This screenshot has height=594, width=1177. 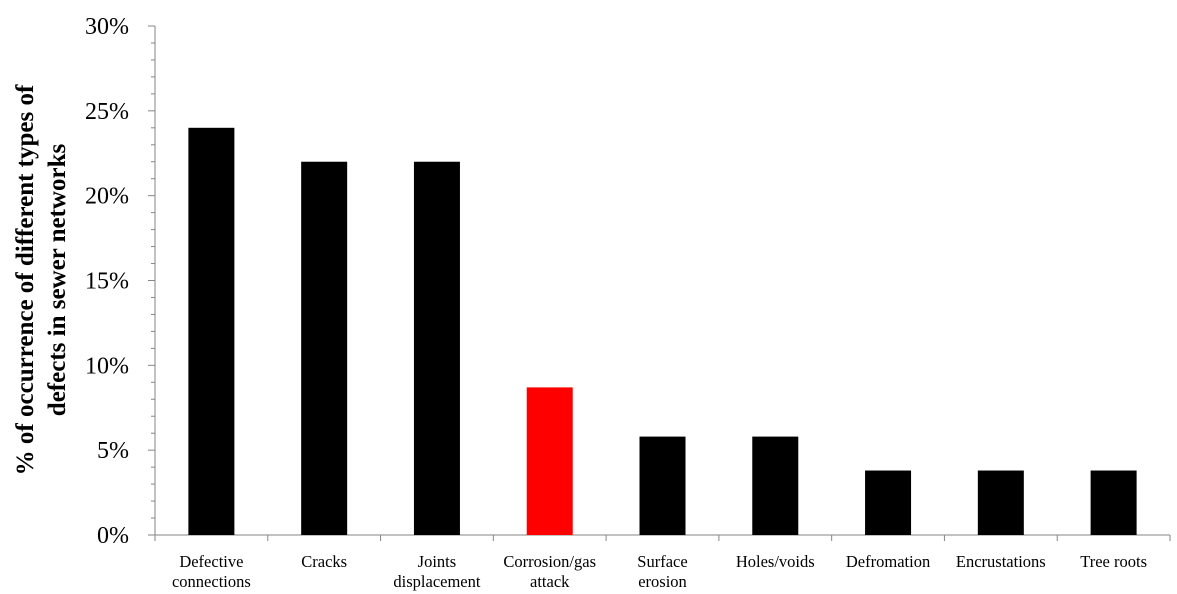 What do you see at coordinates (25, 279) in the screenshot?
I see `y-axis-label-line: % of occurrence of different types of` at bounding box center [25, 279].